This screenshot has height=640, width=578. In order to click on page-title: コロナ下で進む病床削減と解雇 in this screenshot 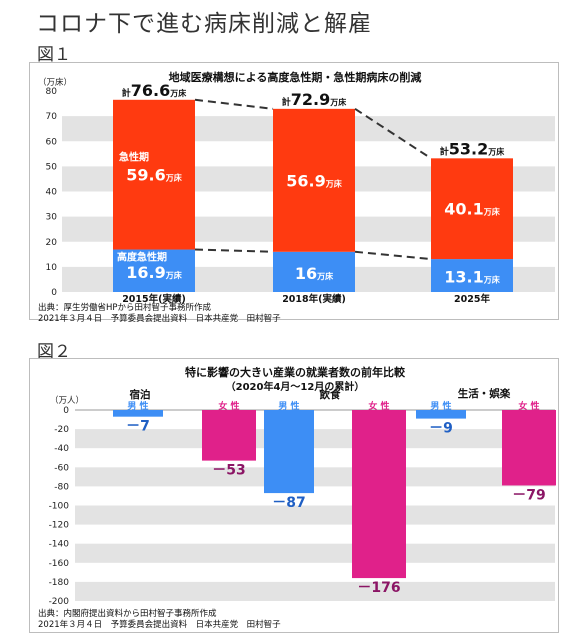, I will do `click(204, 24)`.